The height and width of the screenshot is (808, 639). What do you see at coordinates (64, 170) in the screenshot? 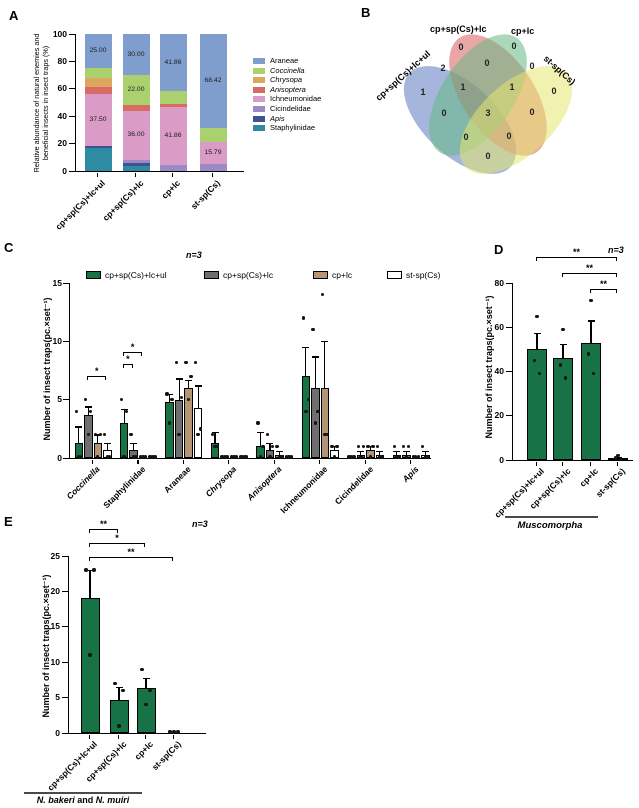
I see `y-axis-tick-label: 0` at bounding box center [64, 170].